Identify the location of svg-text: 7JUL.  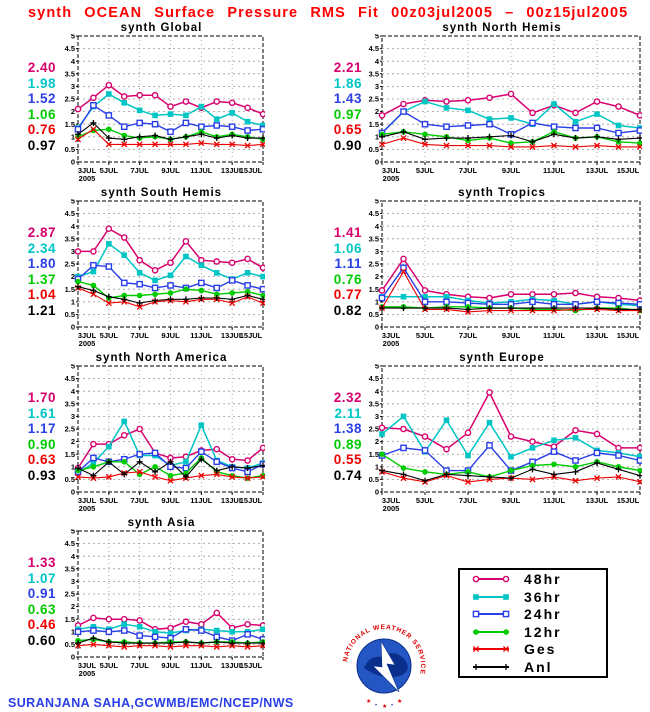
(468, 335).